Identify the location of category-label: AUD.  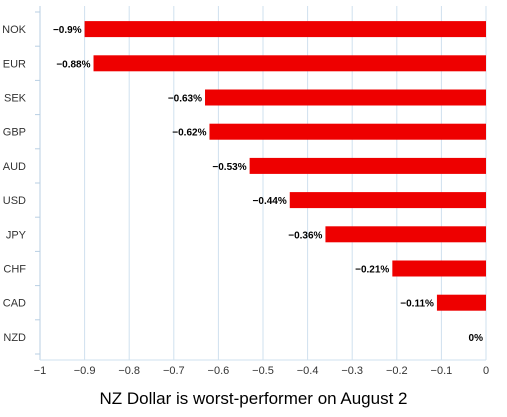
(14, 167).